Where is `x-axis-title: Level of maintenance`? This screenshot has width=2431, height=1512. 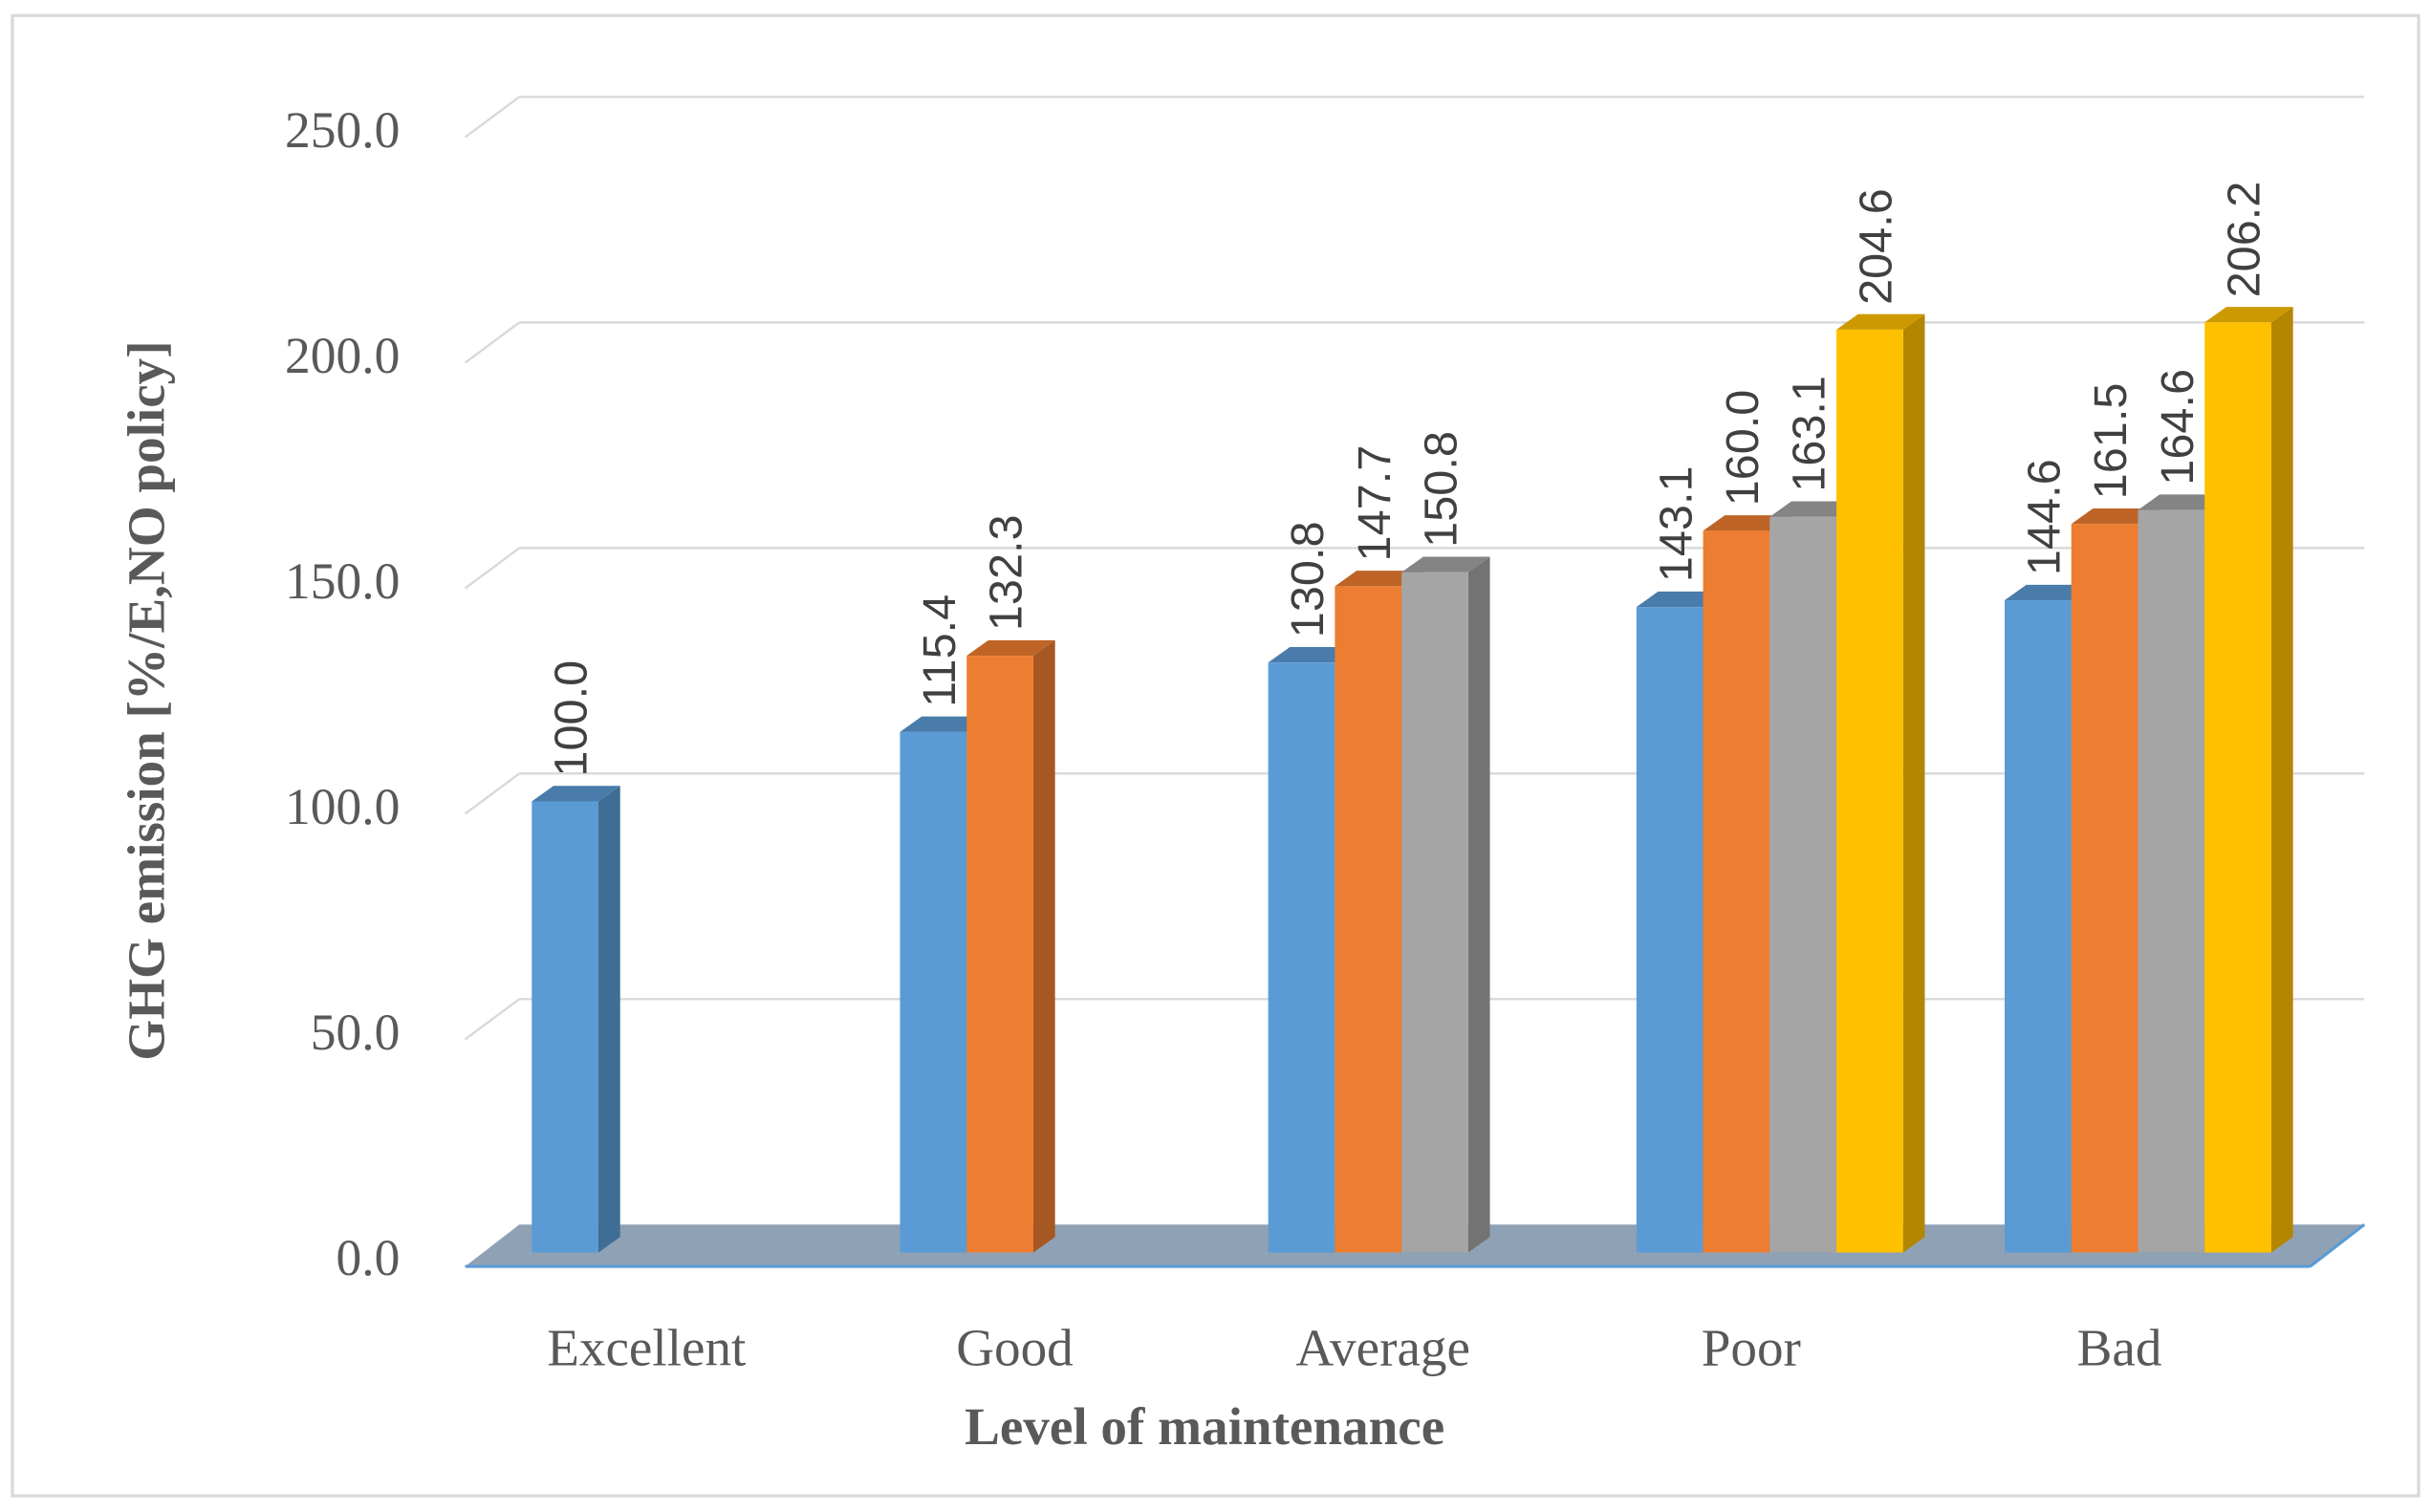
x-axis-title: Level of maintenance is located at coordinates (1204, 1427).